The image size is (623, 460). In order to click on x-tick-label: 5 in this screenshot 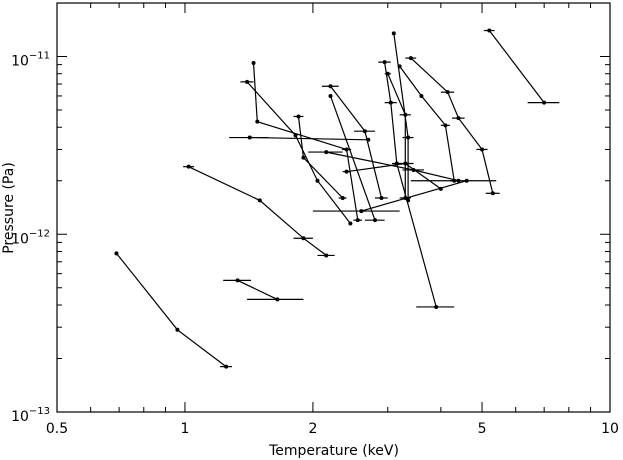, I will do `click(482, 429)`.